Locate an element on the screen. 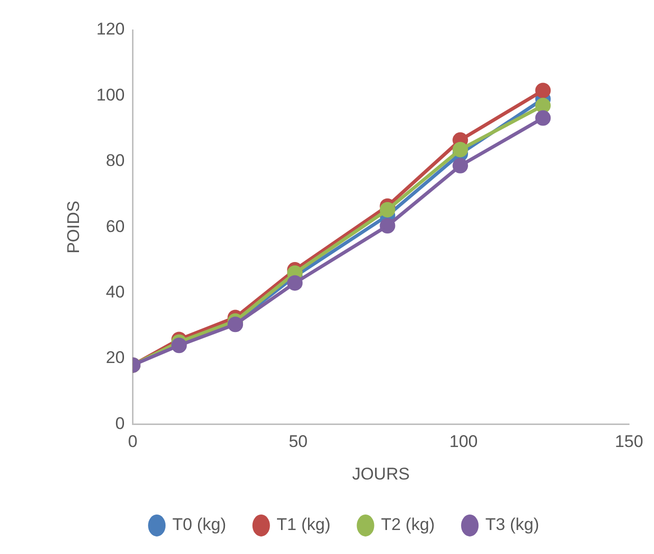  y-tick-label: 20 is located at coordinates (115, 358).